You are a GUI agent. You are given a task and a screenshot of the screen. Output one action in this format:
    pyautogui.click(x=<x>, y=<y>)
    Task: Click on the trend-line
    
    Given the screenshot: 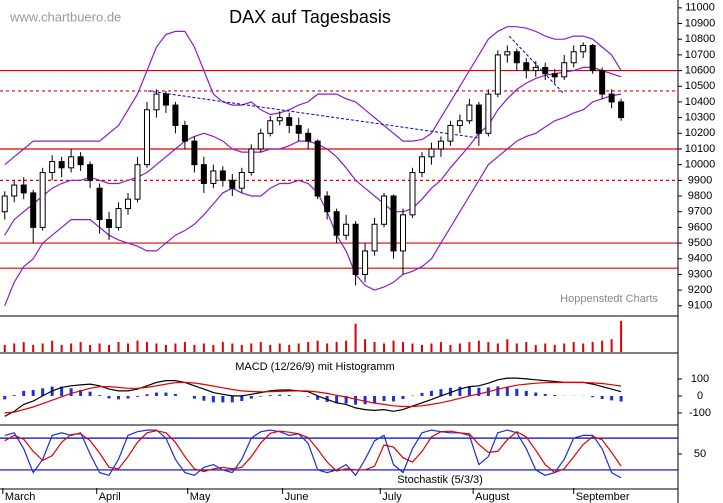 What is the action you would take?
    pyautogui.click(x=313, y=114)
    